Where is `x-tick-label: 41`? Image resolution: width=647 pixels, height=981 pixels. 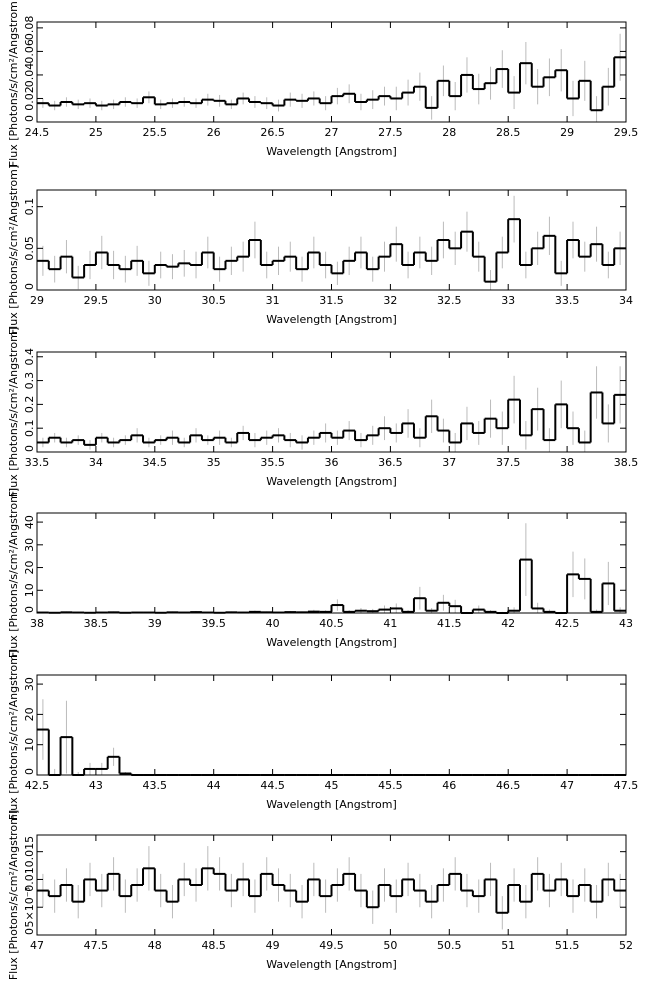 x-tick-label: 41 is located at coordinates (390, 623).